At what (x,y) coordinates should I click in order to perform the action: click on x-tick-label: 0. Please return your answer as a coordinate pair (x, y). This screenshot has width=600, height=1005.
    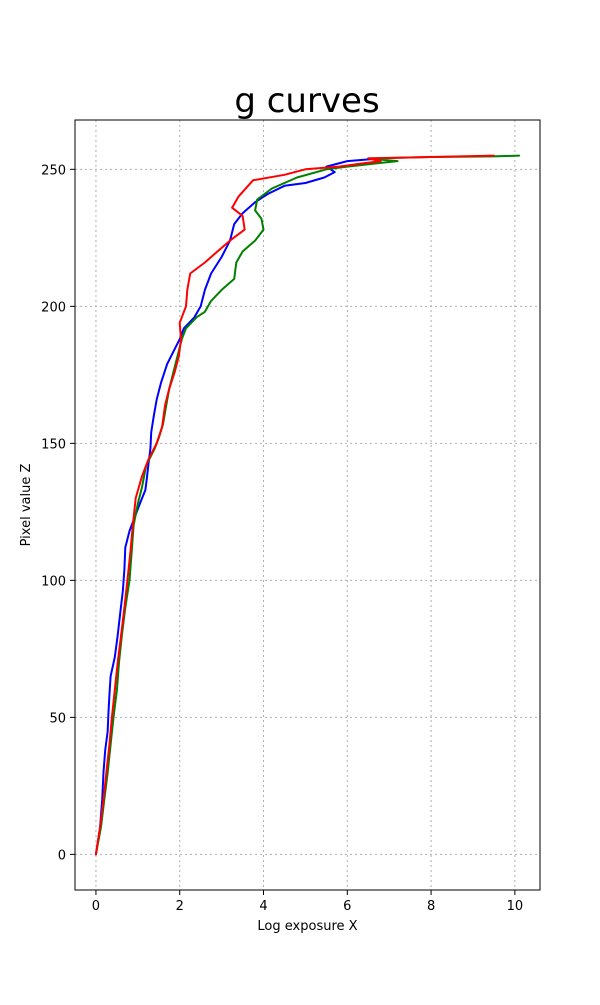
    Looking at the image, I should click on (96, 906).